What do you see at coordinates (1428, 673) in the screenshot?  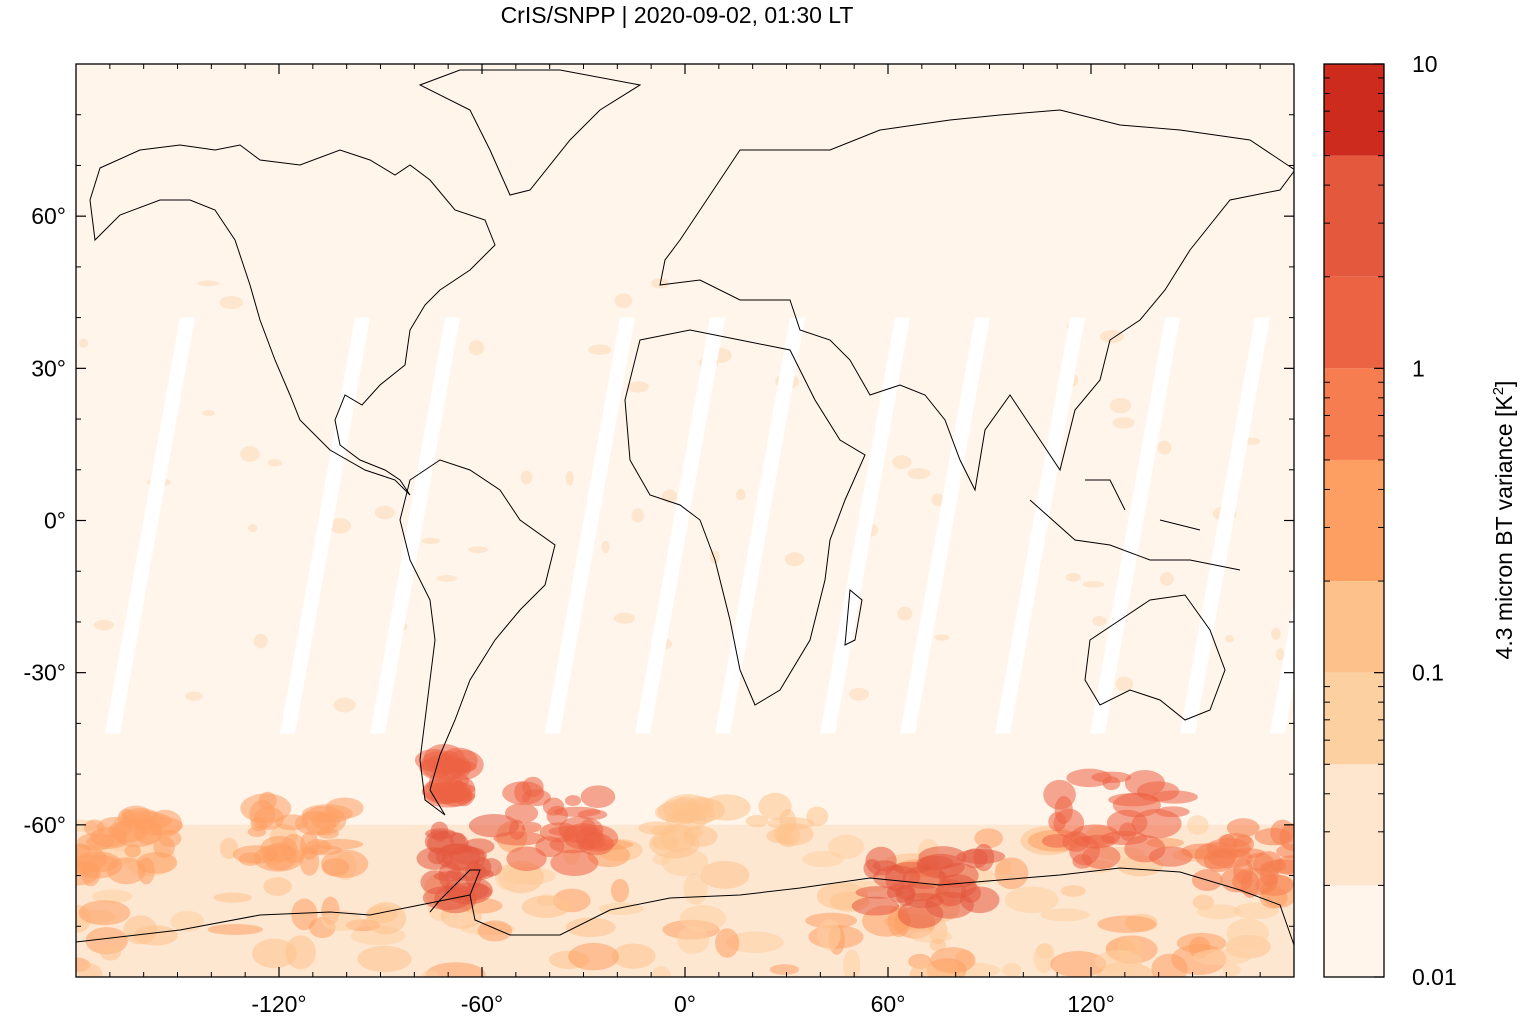 I see `colorbar-tick-label: 0.1` at bounding box center [1428, 673].